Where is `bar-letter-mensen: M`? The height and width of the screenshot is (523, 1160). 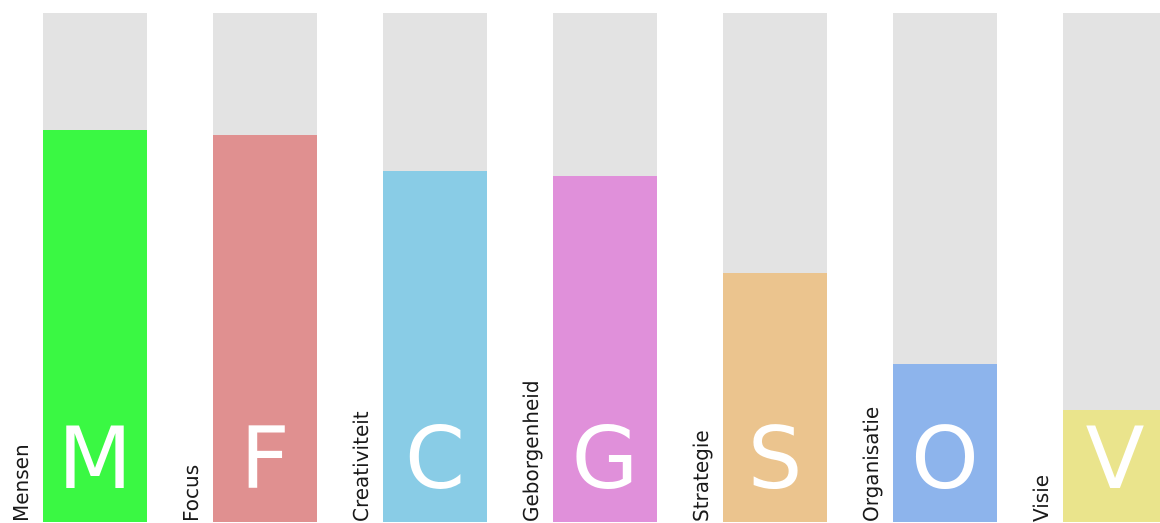 bar-letter-mensen: M is located at coordinates (95, 459).